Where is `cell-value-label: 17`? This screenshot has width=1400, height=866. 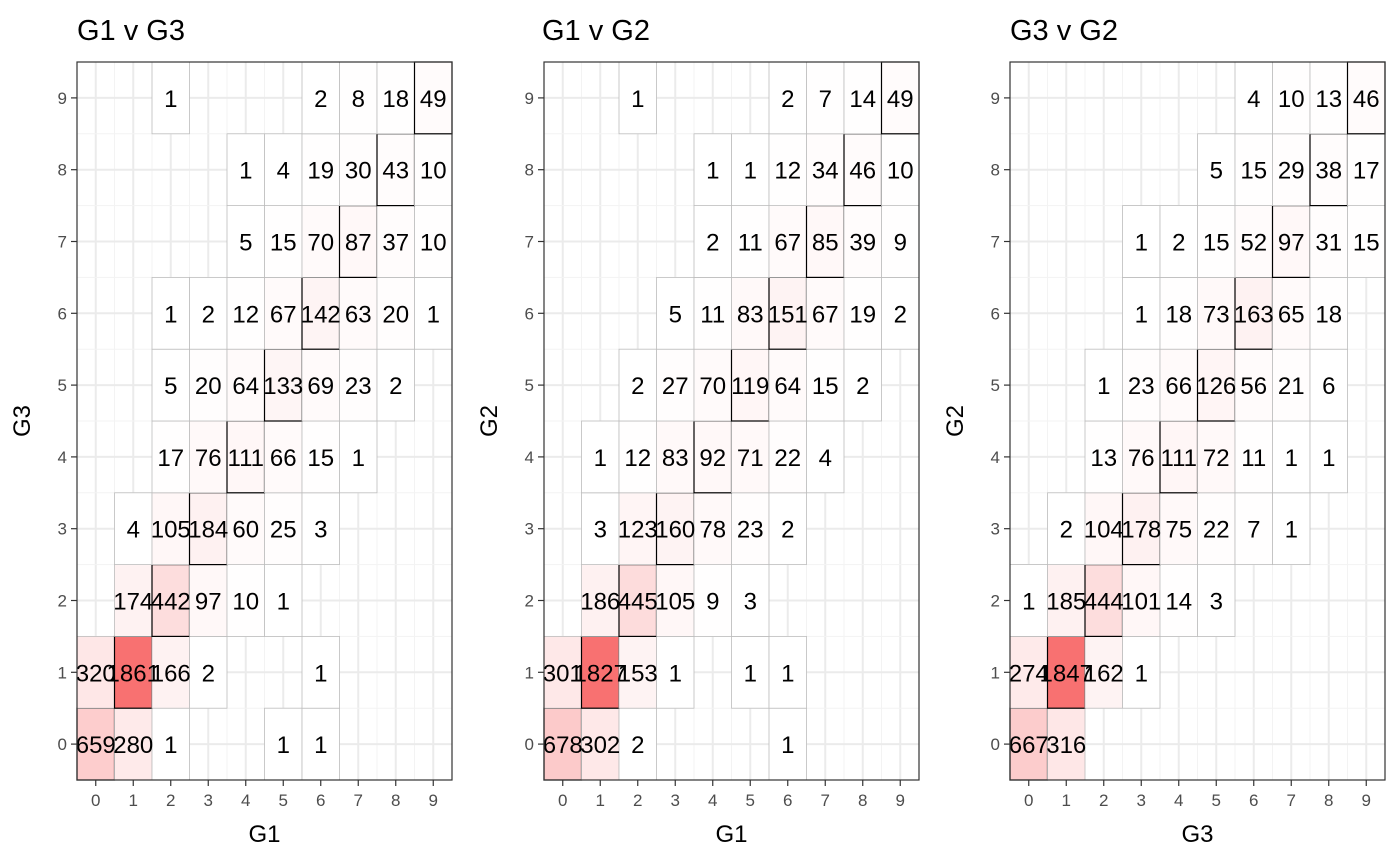
cell-value-label: 17 is located at coordinates (170, 458).